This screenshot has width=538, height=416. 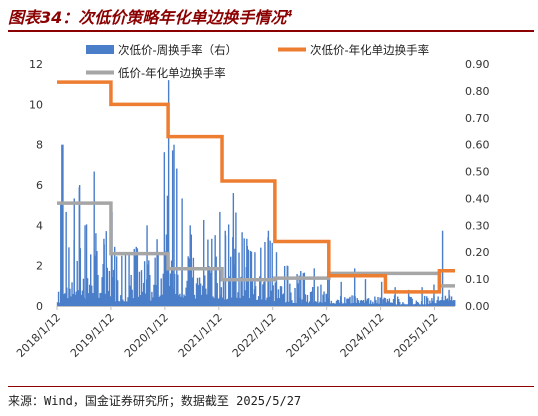 I want to click on legend-swatch-weekly, so click(x=100, y=49).